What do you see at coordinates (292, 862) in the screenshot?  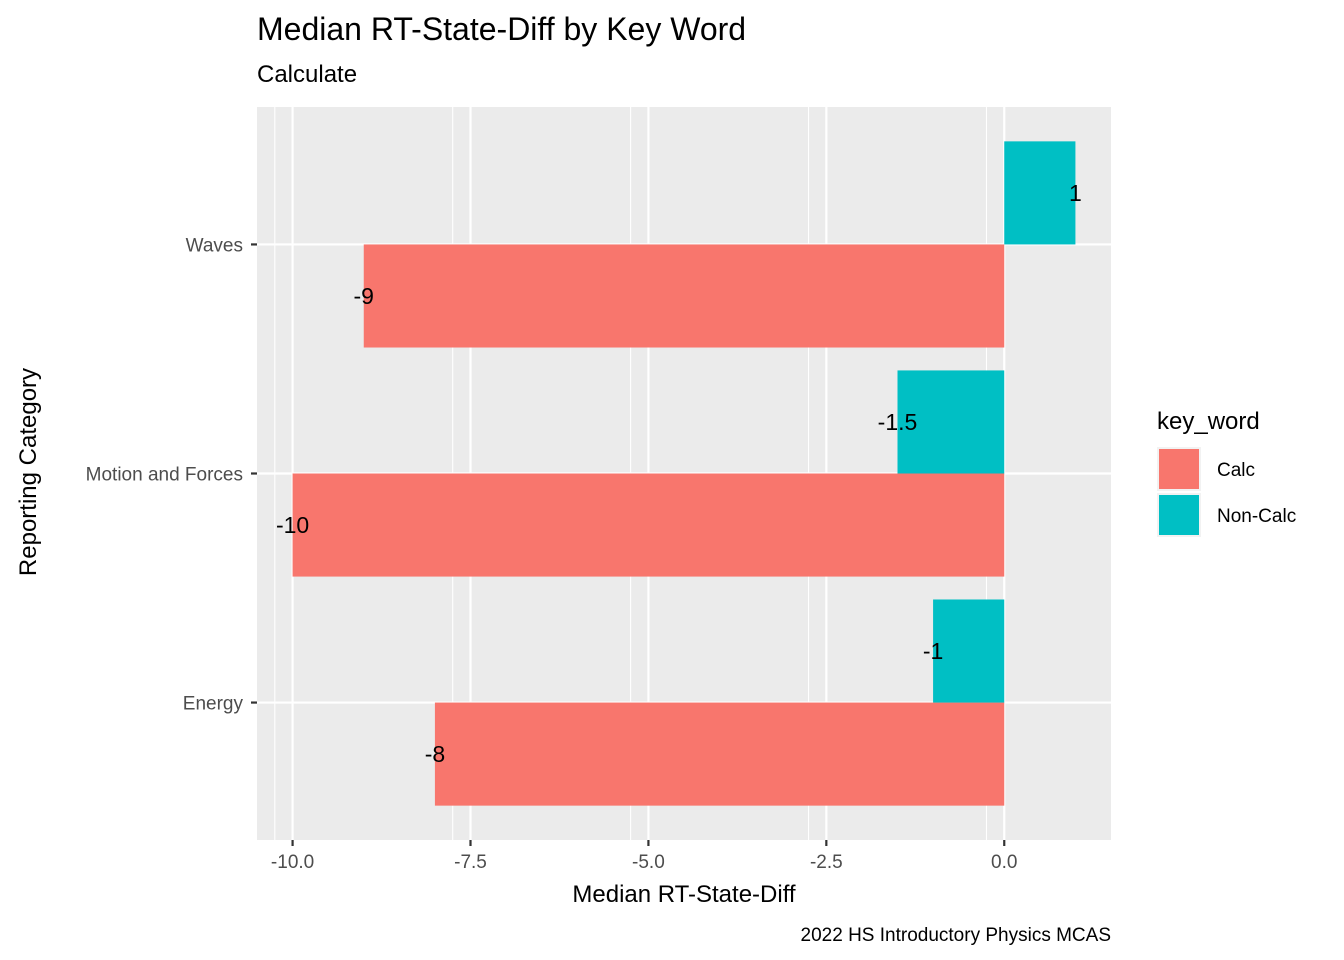 I see `x-tick-label: -10.0` at bounding box center [292, 862].